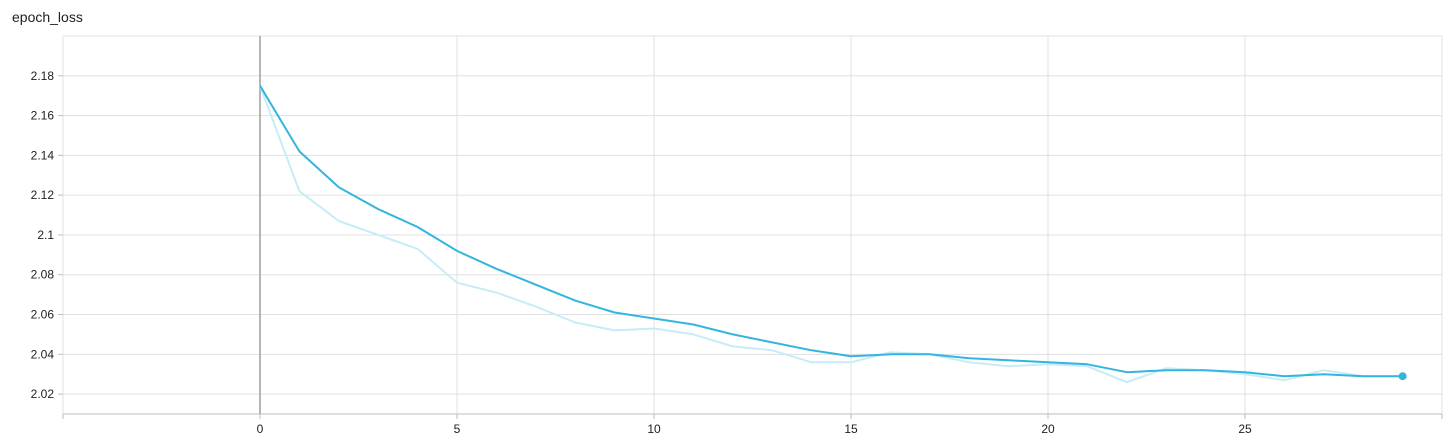  What do you see at coordinates (654, 429) in the screenshot?
I see `x-tick-label: 10` at bounding box center [654, 429].